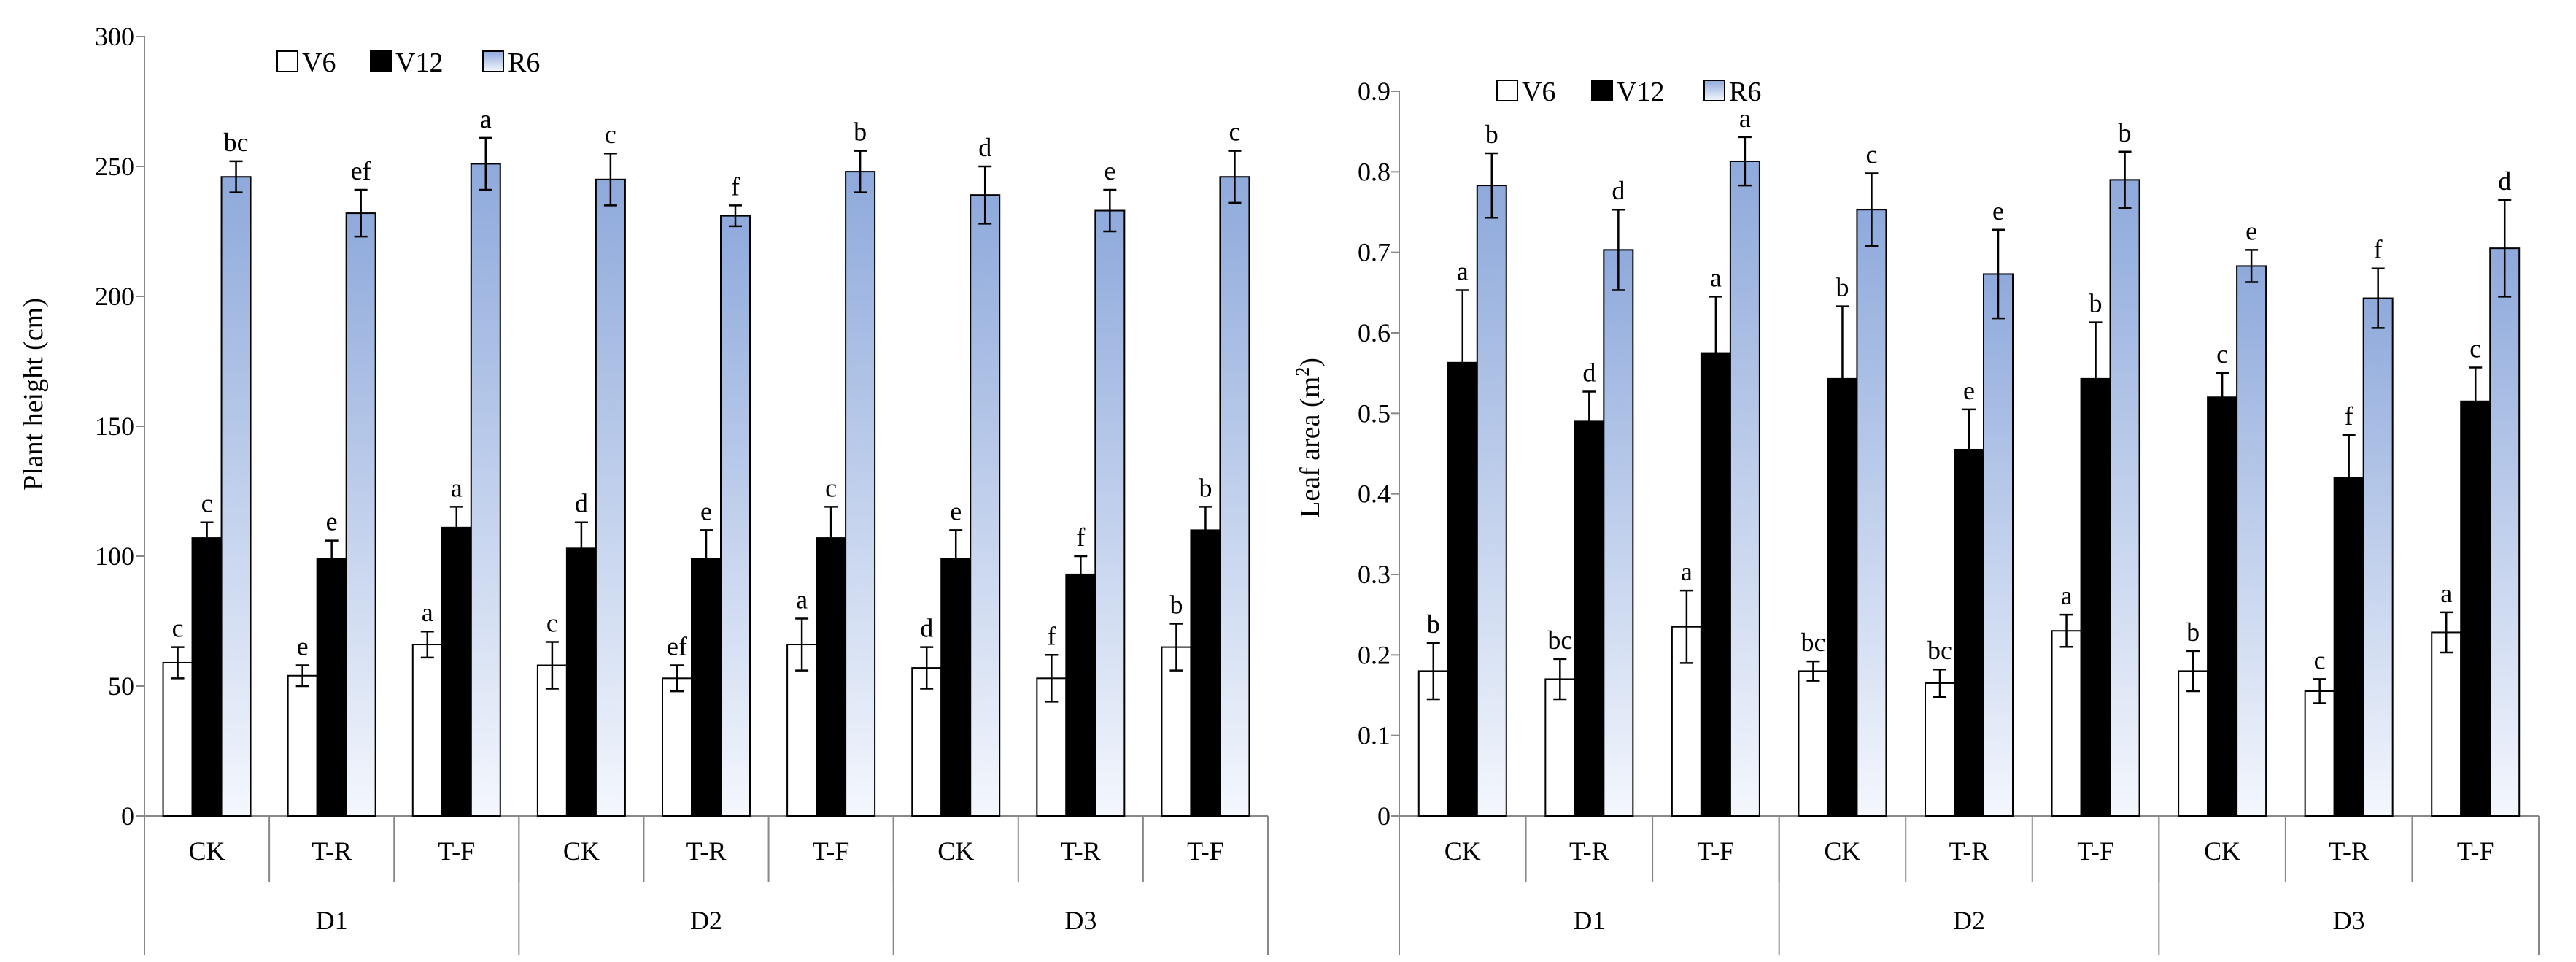  I want to click on x-group-label: D3, so click(2349, 920).